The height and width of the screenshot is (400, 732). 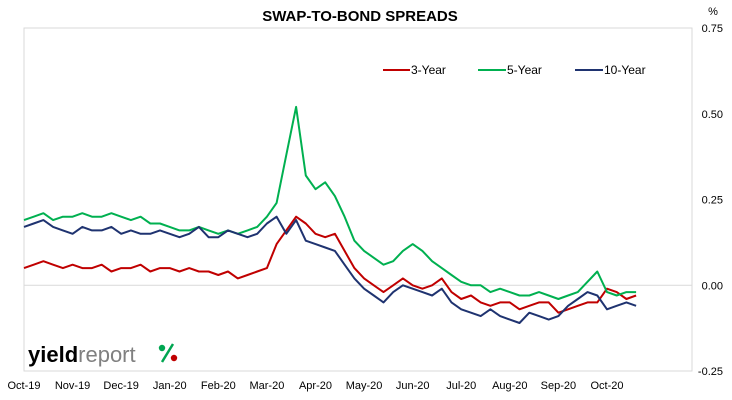 What do you see at coordinates (72, 386) in the screenshot?
I see `x-tick-label: Nov-19` at bounding box center [72, 386].